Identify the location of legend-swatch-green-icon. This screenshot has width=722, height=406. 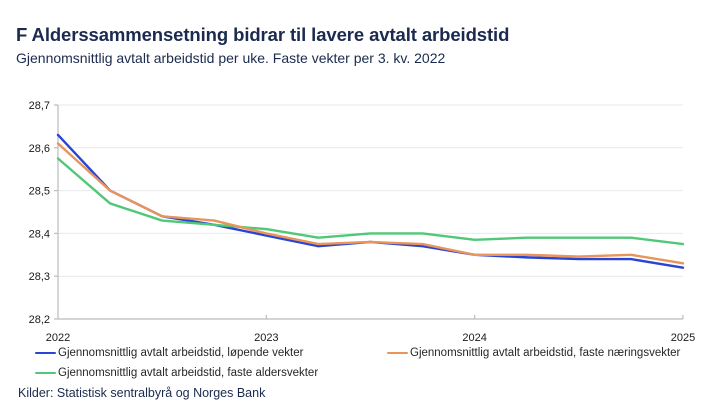
(45, 373).